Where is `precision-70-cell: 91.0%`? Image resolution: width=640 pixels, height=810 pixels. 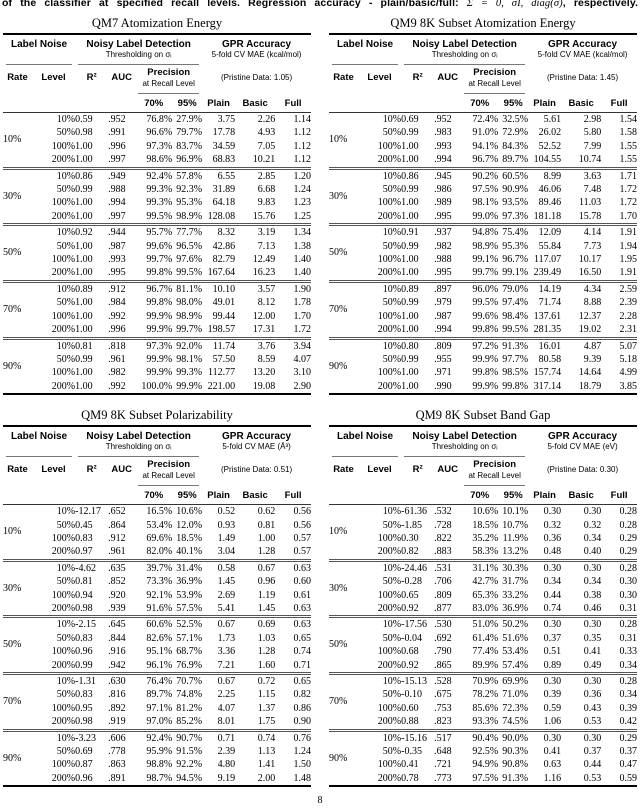
precision-70-cell: 91.0% is located at coordinates (485, 133).